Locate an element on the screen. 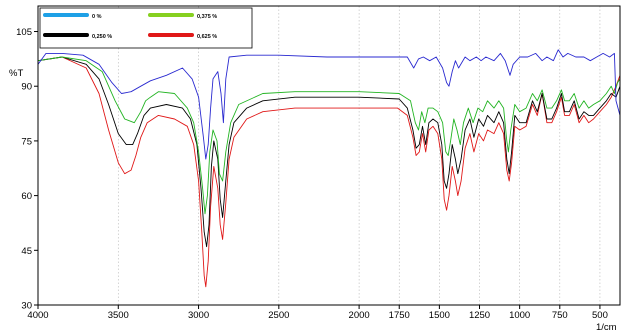 The height and width of the screenshot is (333, 621). x-tick-label: 2000 is located at coordinates (359, 315).